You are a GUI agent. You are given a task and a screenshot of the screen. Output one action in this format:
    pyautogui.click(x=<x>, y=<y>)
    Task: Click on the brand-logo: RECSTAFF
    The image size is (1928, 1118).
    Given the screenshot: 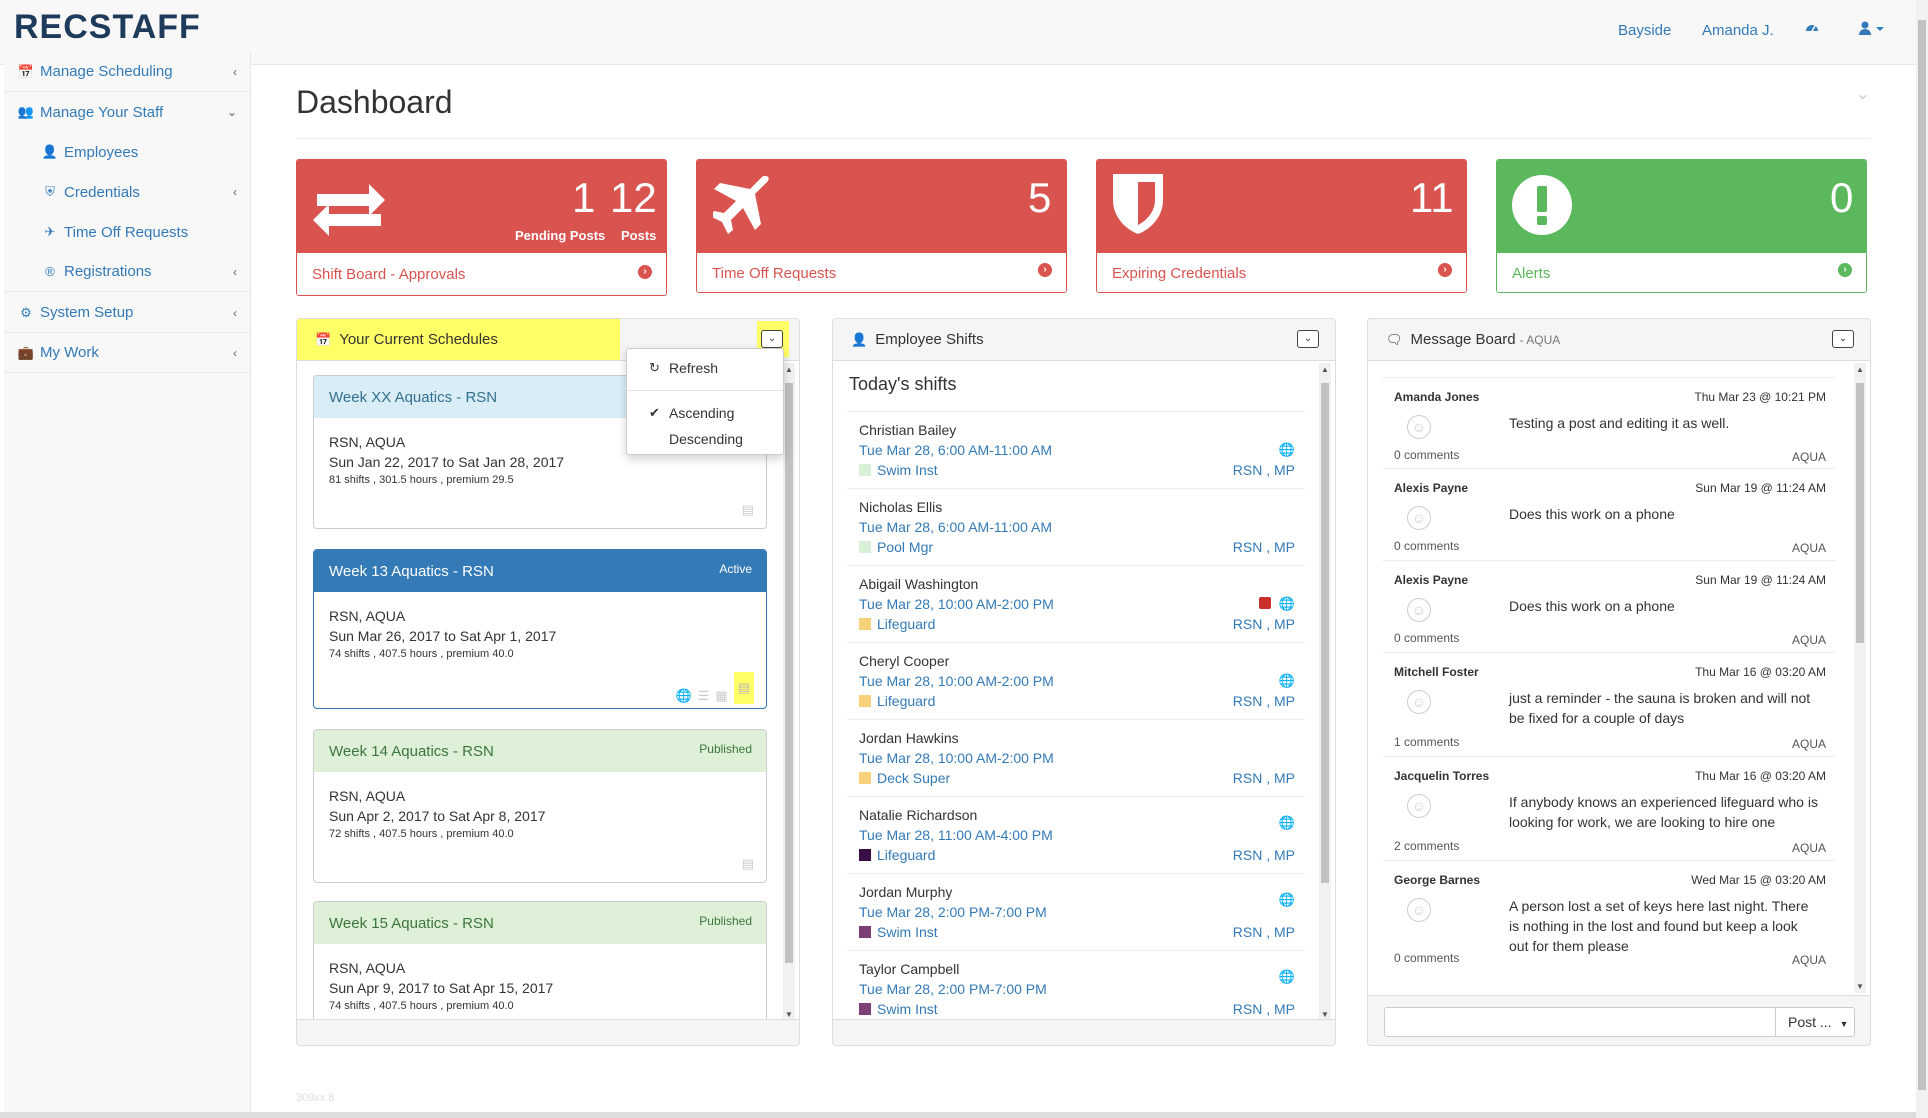 What is the action you would take?
    pyautogui.click(x=107, y=27)
    